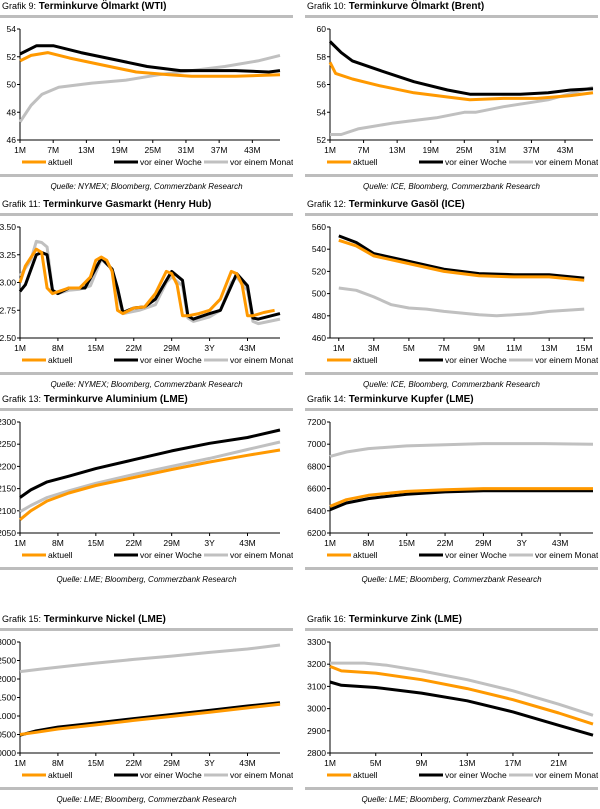 The height and width of the screenshot is (809, 600). What do you see at coordinates (133, 543) in the screenshot?
I see `x-tick-label: 22M` at bounding box center [133, 543].